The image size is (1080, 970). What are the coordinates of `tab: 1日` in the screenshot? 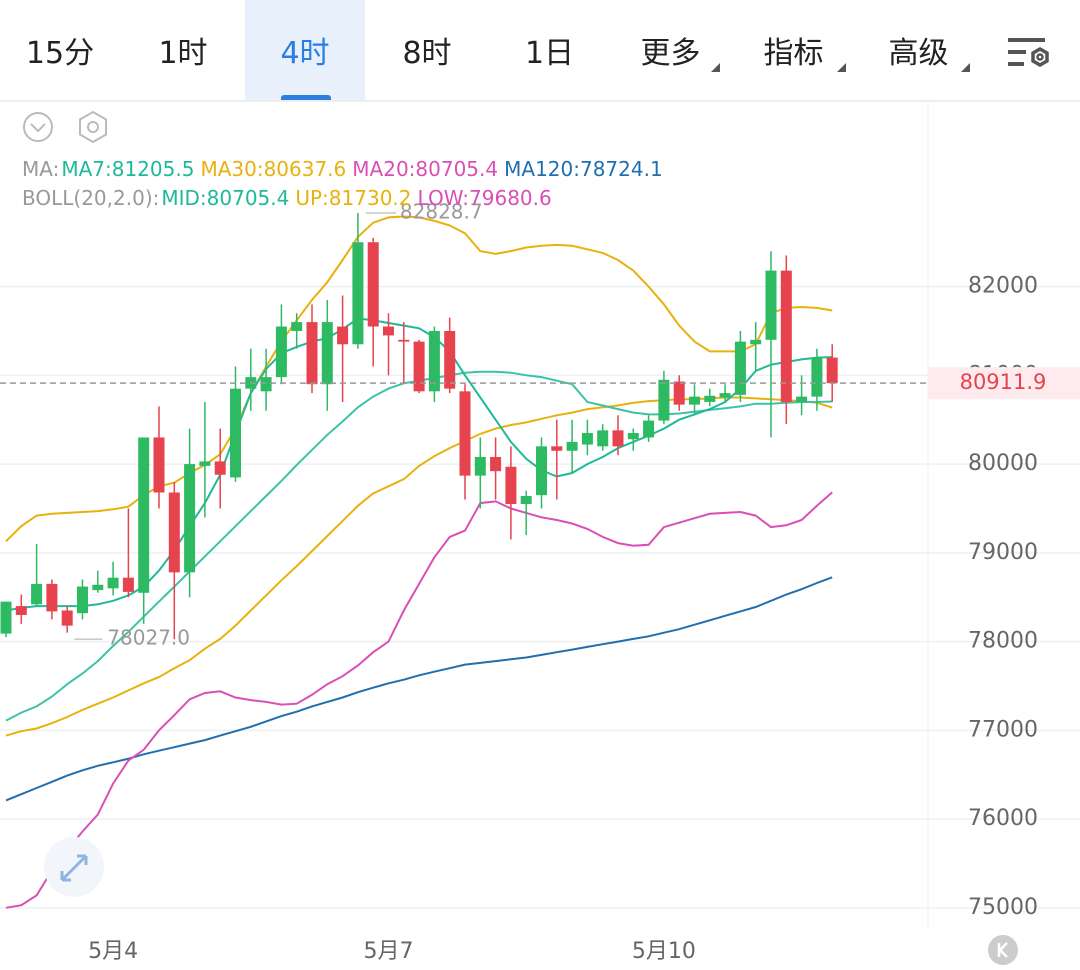 It's located at (549, 50).